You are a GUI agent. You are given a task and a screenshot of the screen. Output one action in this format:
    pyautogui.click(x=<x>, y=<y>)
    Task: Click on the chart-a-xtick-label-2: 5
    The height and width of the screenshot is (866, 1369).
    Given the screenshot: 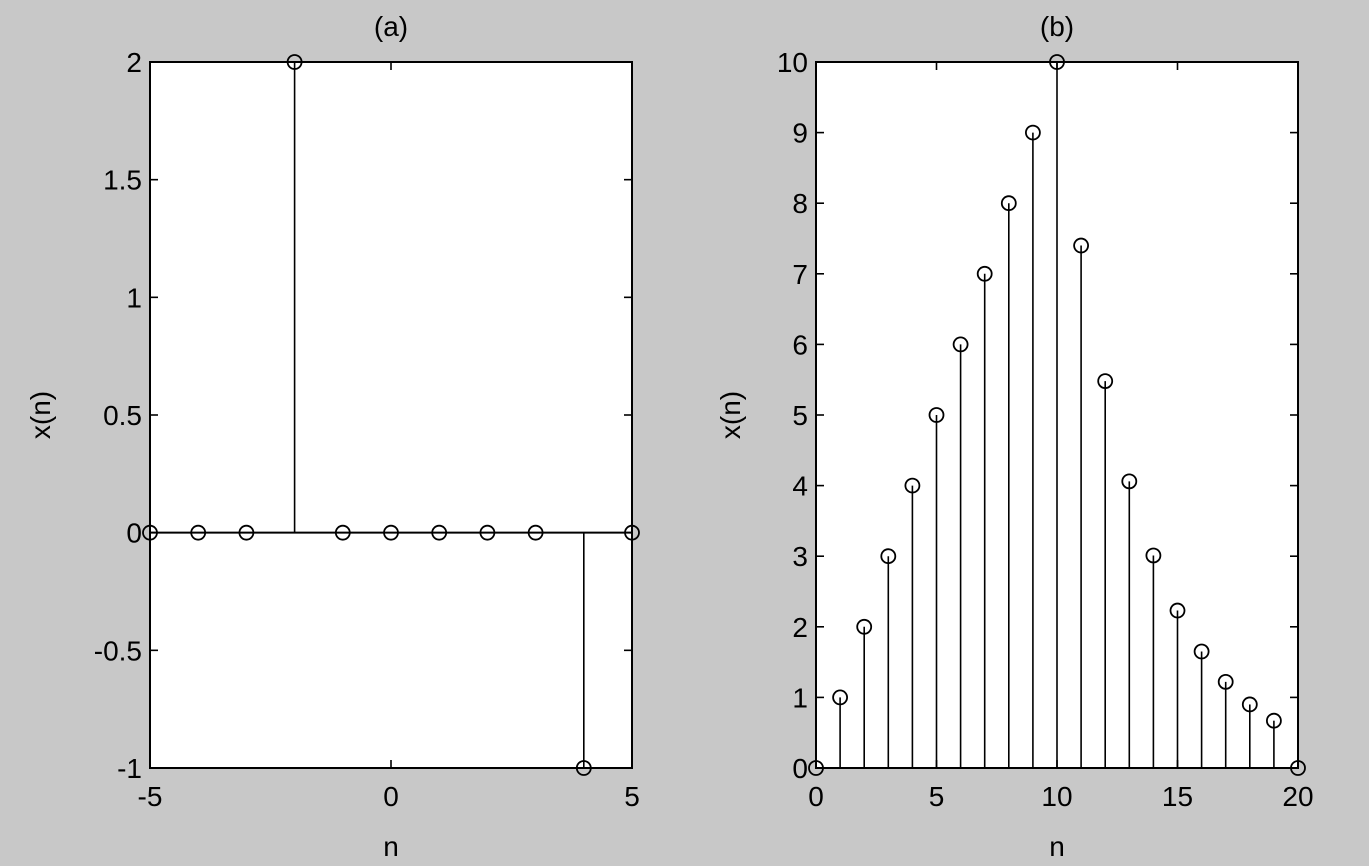 What is the action you would take?
    pyautogui.click(x=632, y=796)
    